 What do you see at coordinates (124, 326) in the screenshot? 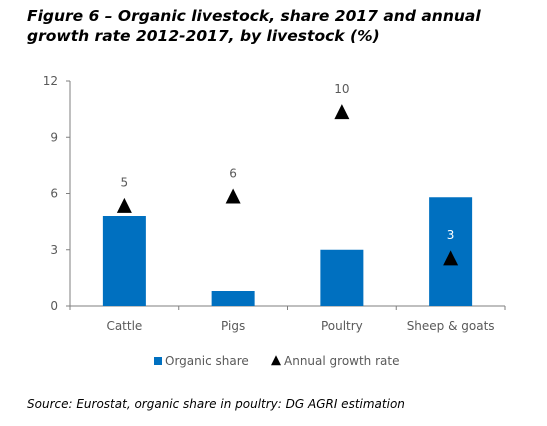
I see `x-tick-label: Cattle` at bounding box center [124, 326].